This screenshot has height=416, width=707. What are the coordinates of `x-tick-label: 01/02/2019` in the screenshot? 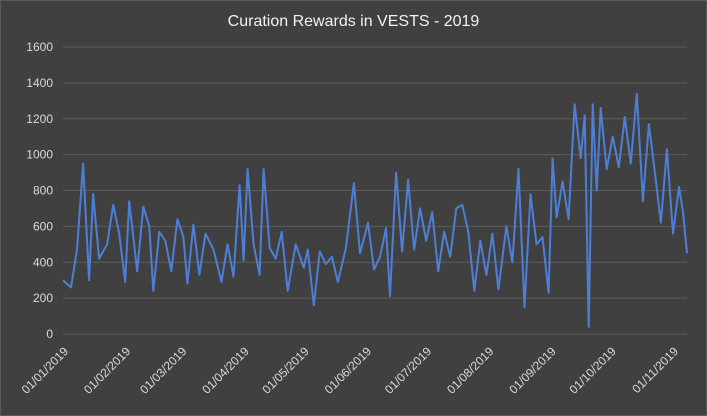 It's located at (107, 370).